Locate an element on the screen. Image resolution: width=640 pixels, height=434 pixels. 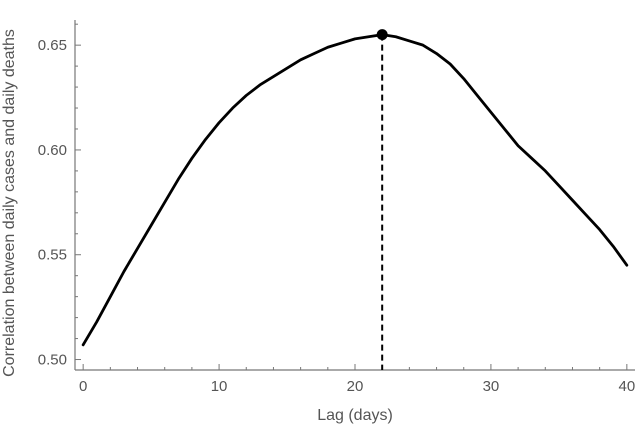
x-tick-label: 40 is located at coordinates (627, 386).